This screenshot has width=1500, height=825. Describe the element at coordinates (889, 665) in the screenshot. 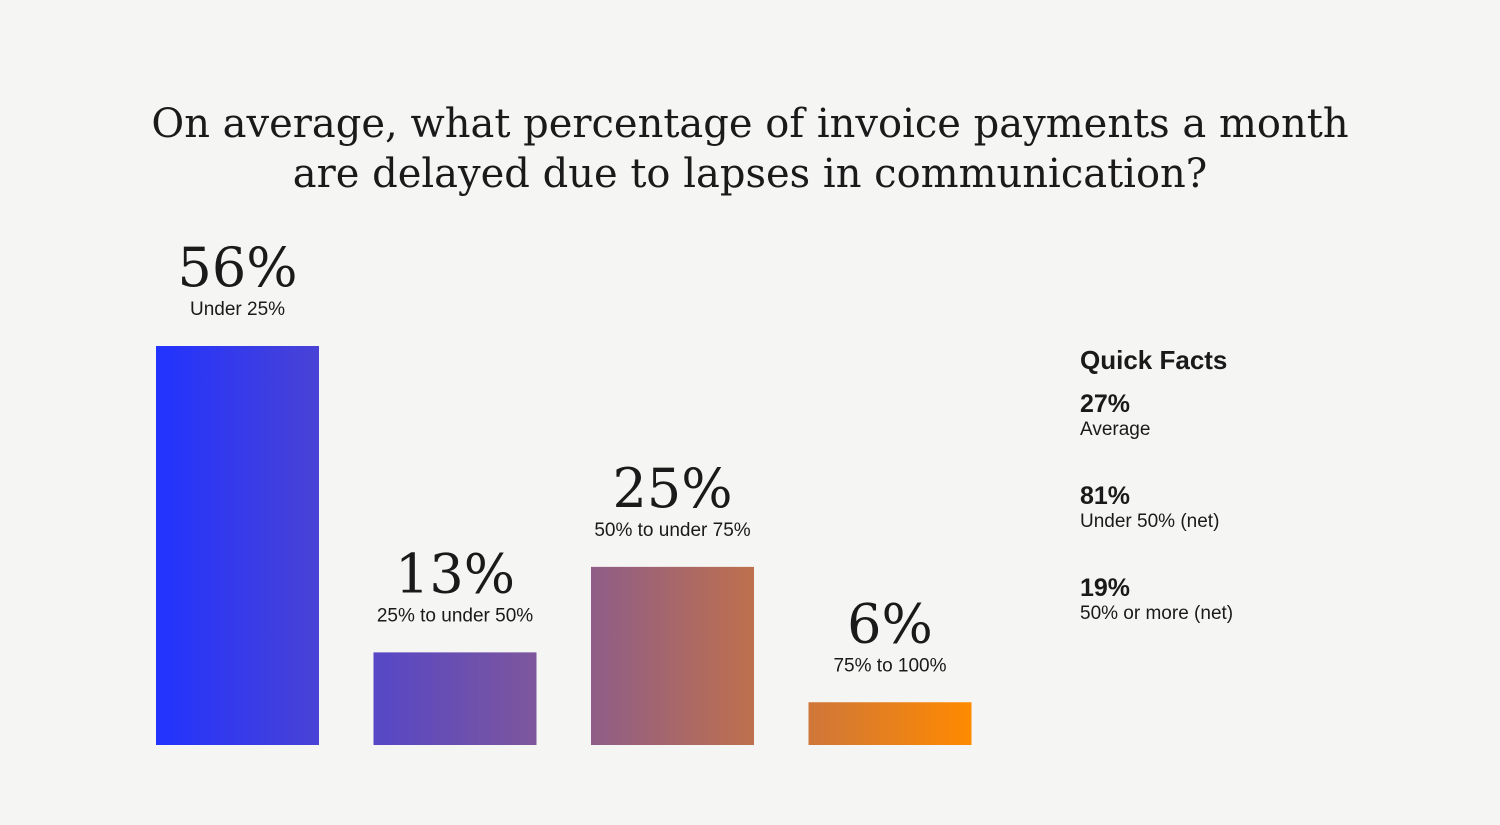

I see `category-label: 75% to 100%` at that location.